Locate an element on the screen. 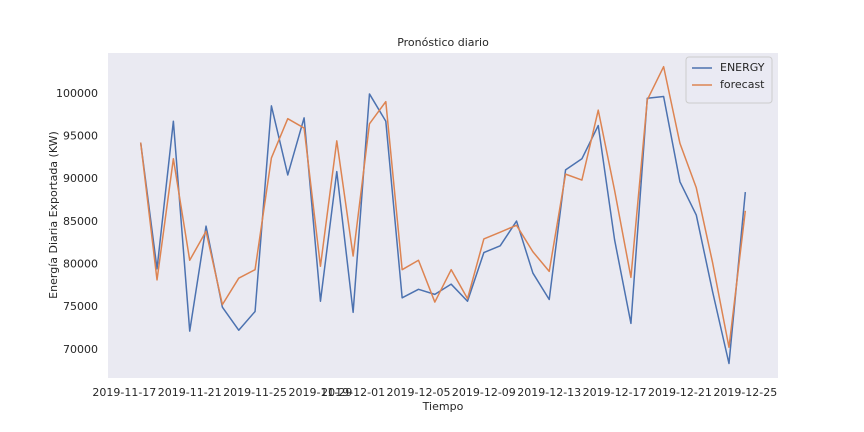 This screenshot has height=432, width=864. x-tick-label: 2019-12-17 is located at coordinates (615, 392).